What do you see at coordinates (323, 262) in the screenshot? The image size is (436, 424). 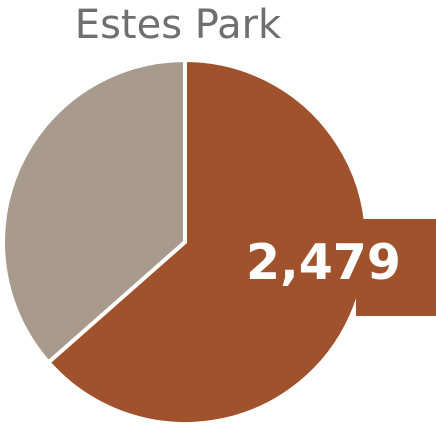 I see `data-label: 2,479` at bounding box center [323, 262].